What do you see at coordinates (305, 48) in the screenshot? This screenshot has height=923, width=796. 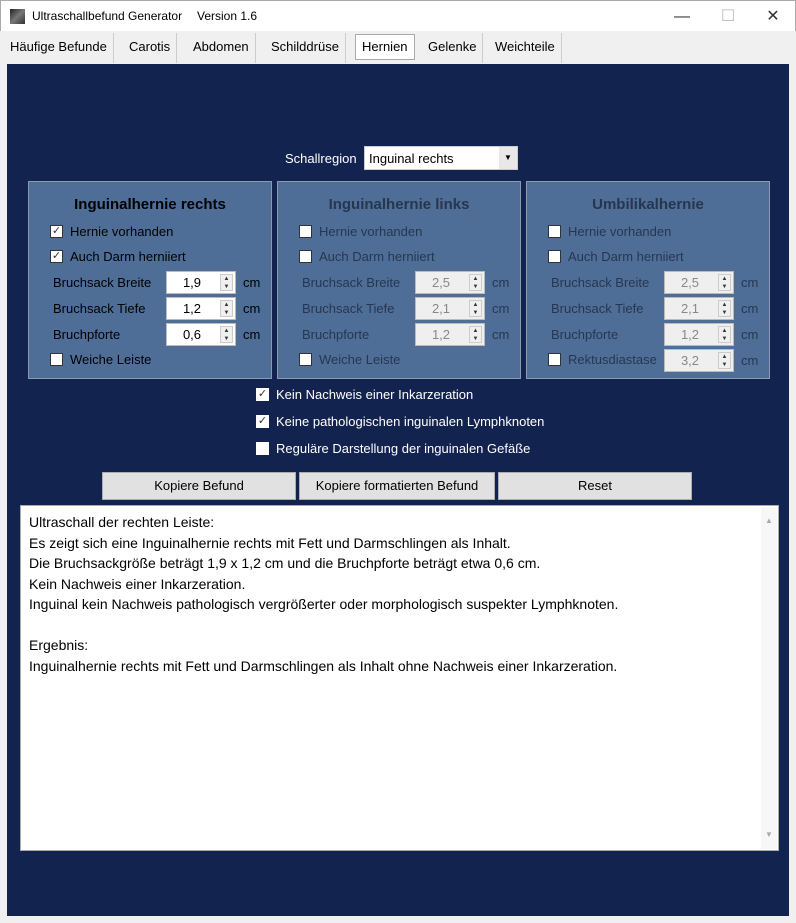 I see `tab-schilddruese: Schilddrüse` at bounding box center [305, 48].